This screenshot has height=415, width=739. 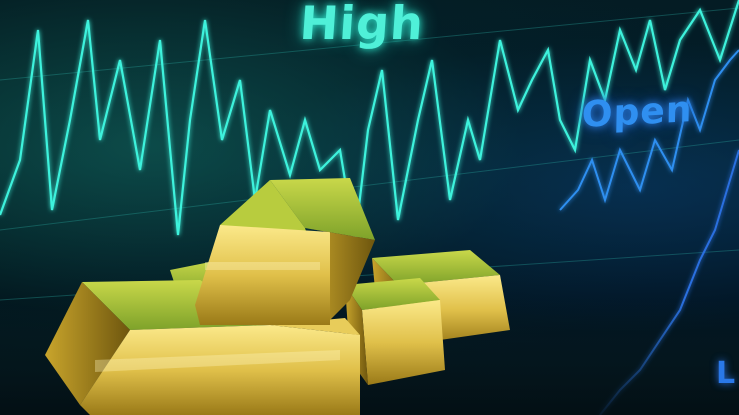 I want to click on gold-highlights, so click(x=217, y=317).